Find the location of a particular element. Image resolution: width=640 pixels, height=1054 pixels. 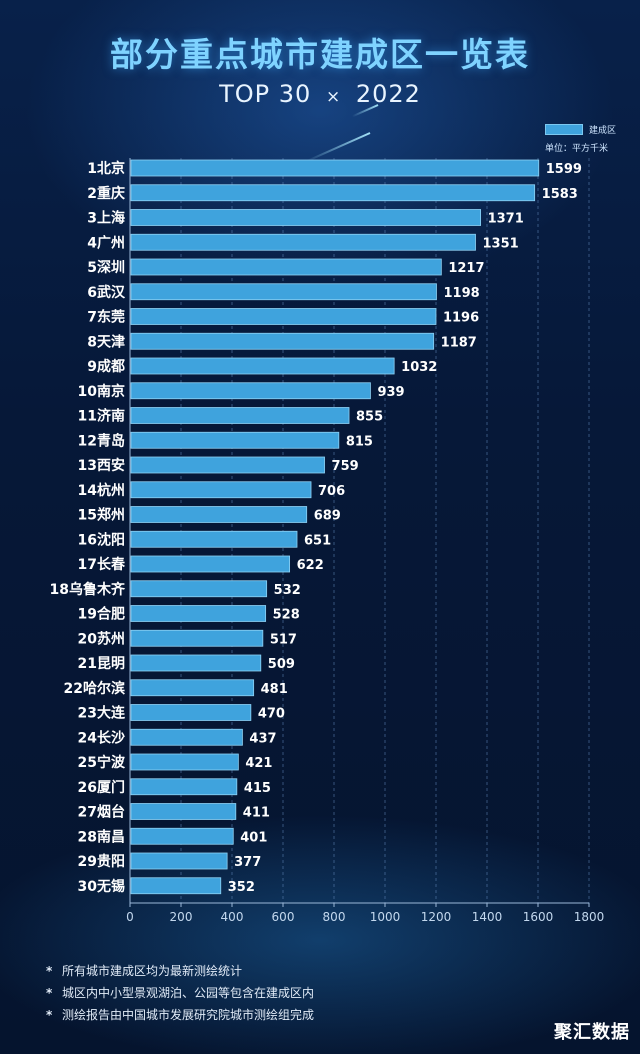

value-label: 1198 is located at coordinates (461, 293).